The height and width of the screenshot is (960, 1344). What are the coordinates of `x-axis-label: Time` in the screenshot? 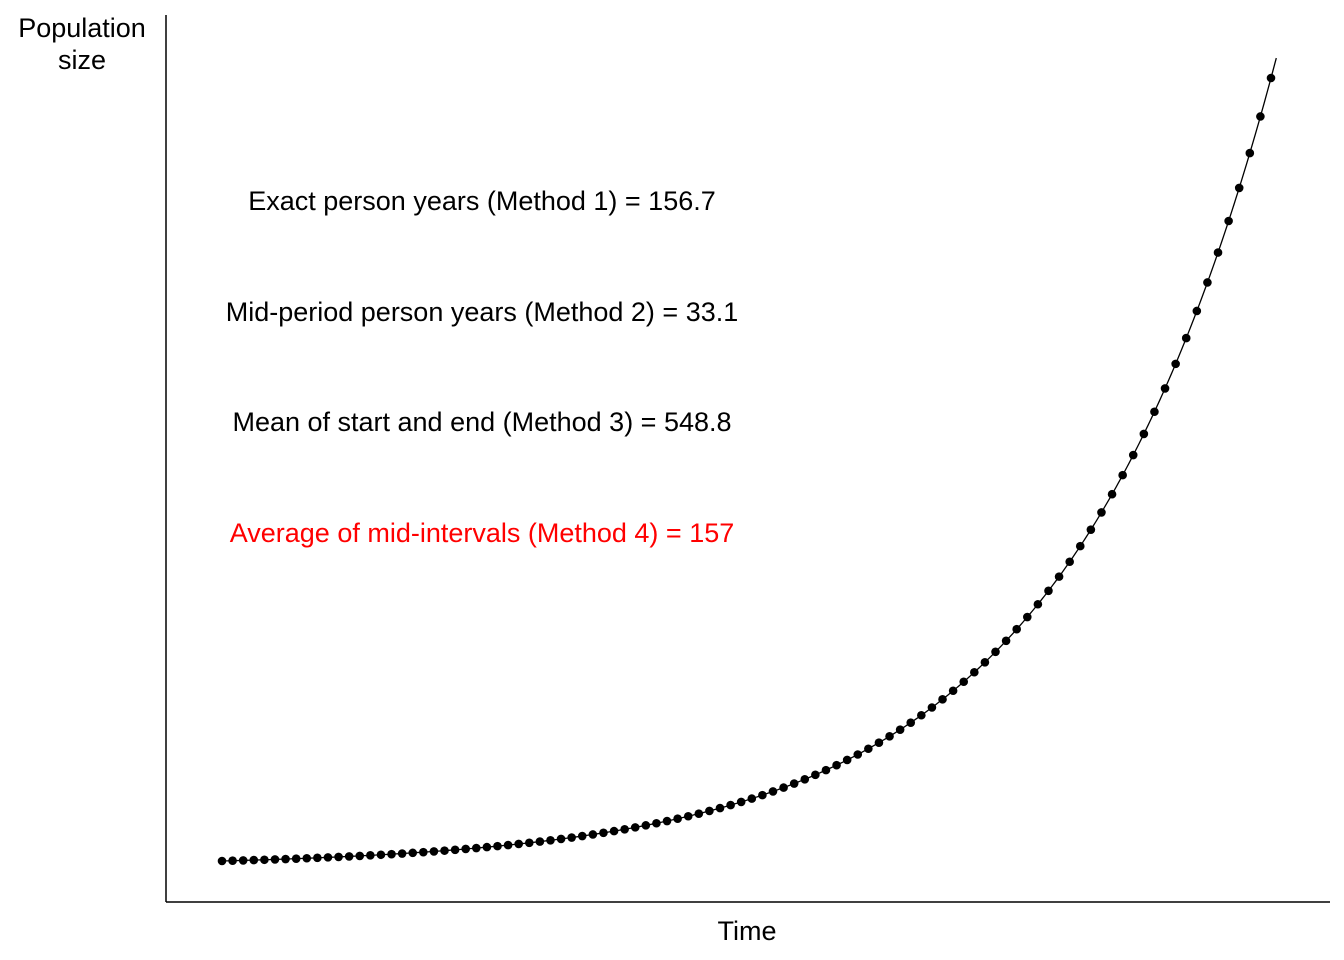 It's located at (747, 931).